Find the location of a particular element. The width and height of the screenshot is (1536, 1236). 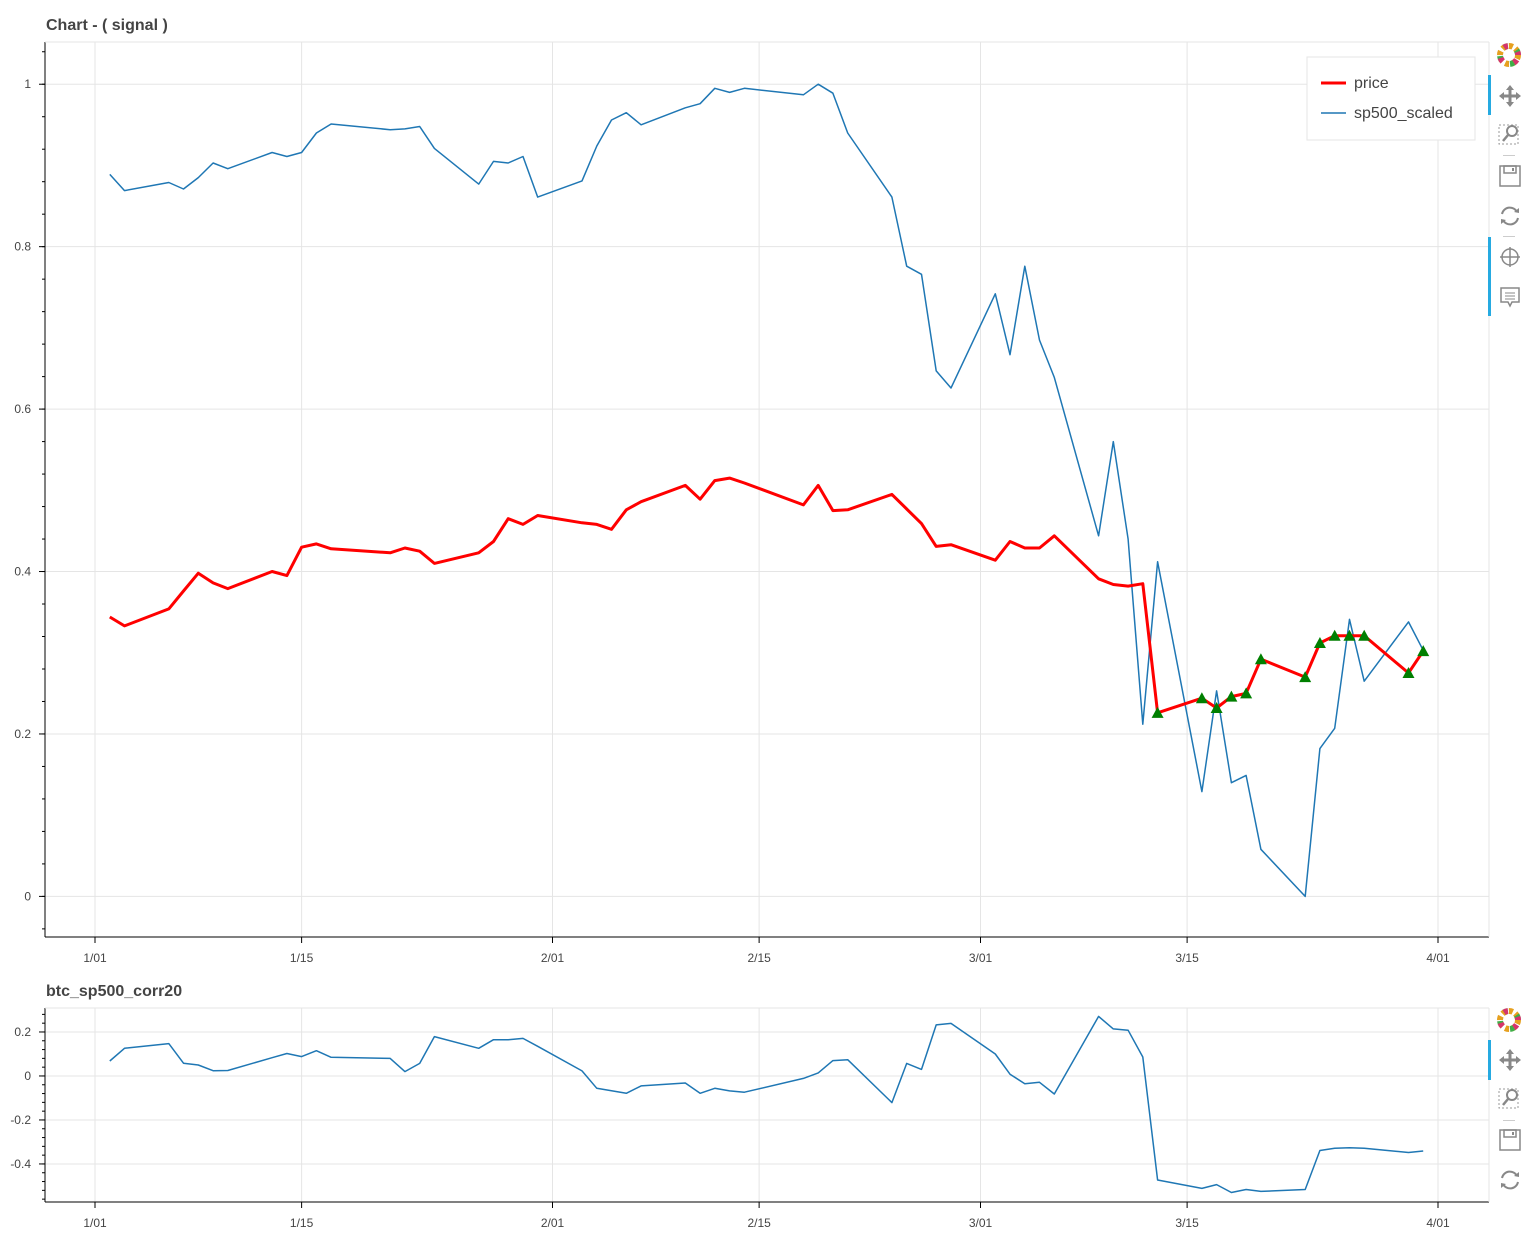

legend-box is located at coordinates (1391, 98).